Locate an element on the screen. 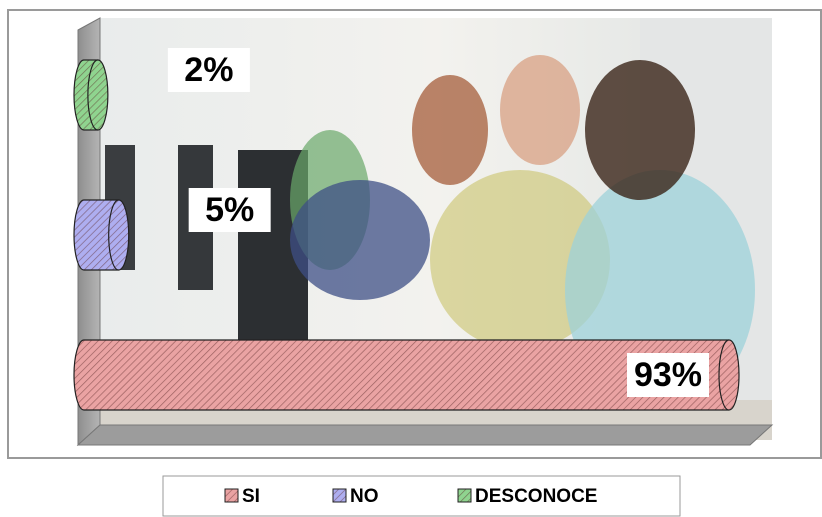 Image resolution: width=822 pixels, height=517 pixels. value-label: 5% is located at coordinates (229, 210).